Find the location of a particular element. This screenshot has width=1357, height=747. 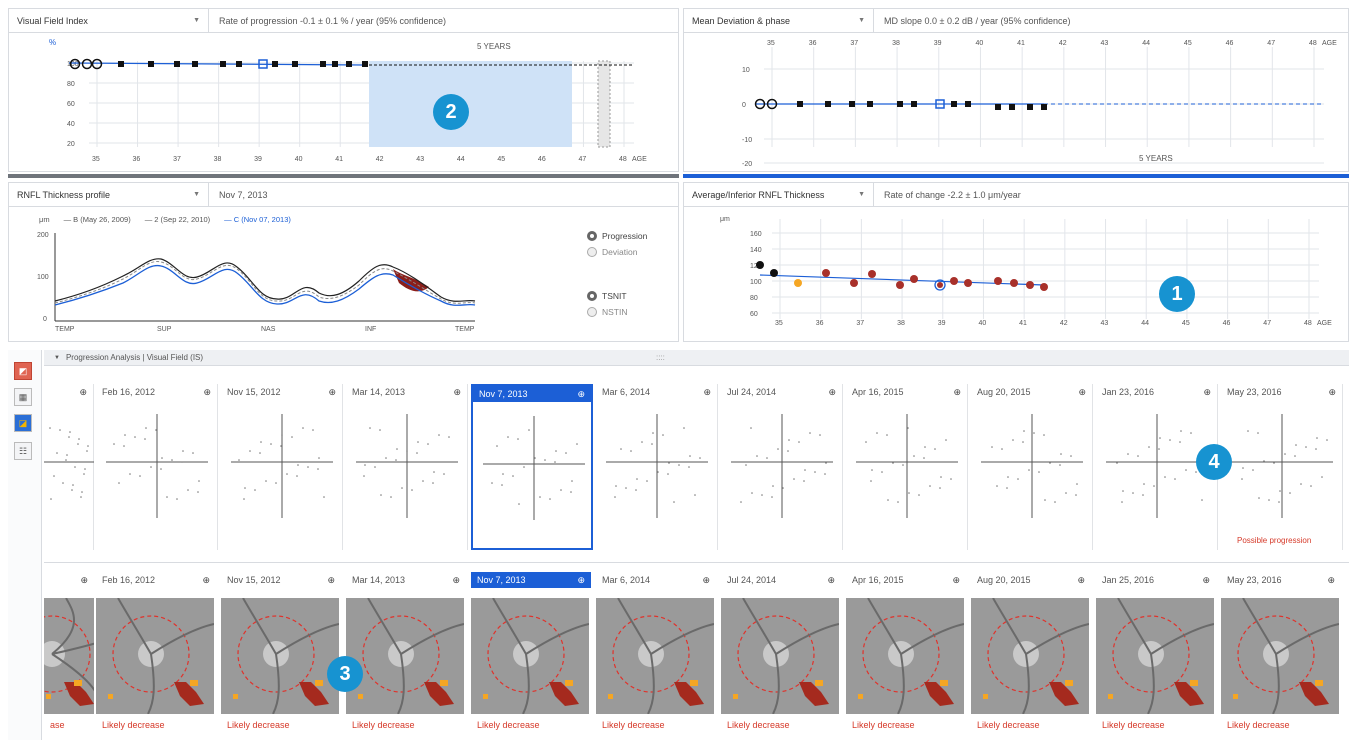

vf-card: Aug 20, 2015 ⊕ is located at coordinates (1032, 467).